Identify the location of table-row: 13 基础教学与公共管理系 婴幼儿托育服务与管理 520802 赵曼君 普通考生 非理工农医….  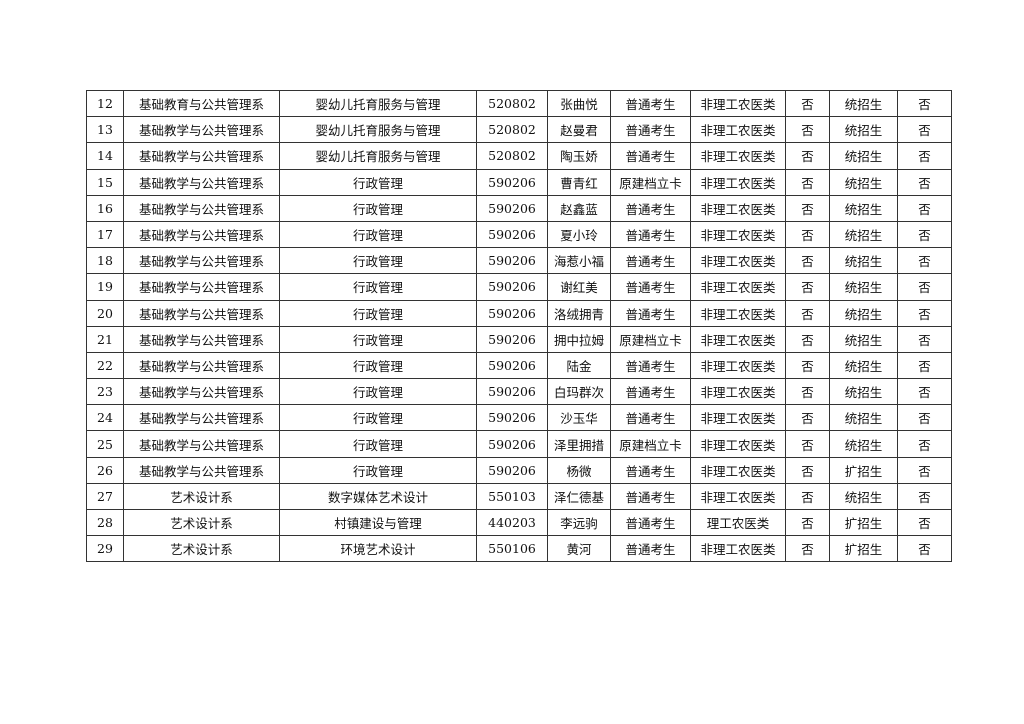
(519, 130).